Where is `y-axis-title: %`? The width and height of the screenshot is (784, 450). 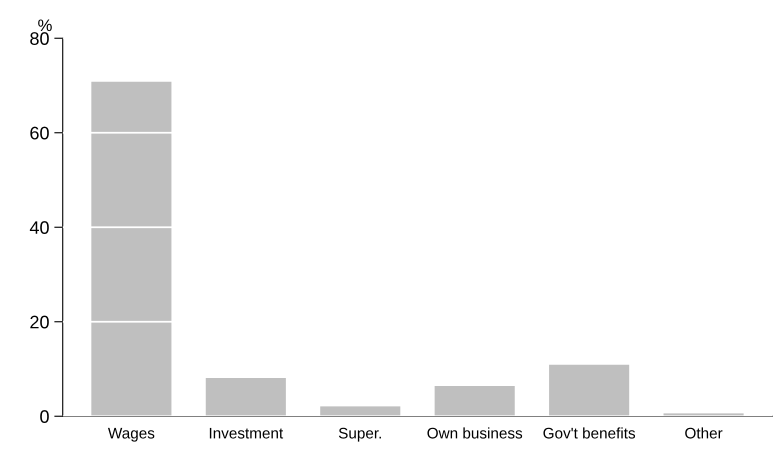 y-axis-title: % is located at coordinates (45, 25).